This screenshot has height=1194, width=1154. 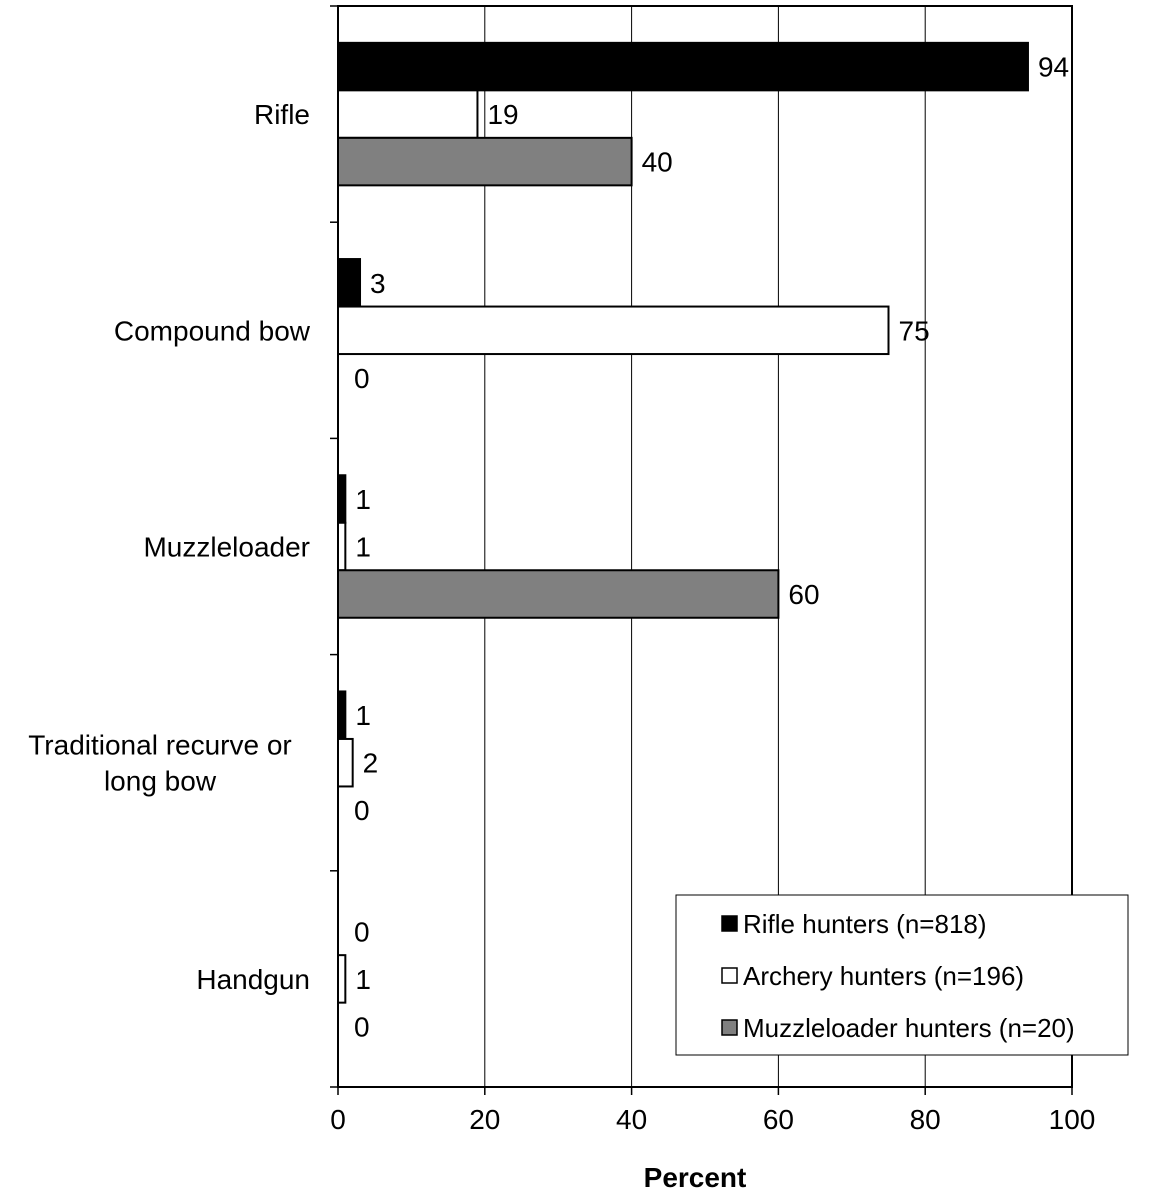 What do you see at coordinates (883, 976) in the screenshot?
I see `legend-label: Archery hunters (n=196)` at bounding box center [883, 976].